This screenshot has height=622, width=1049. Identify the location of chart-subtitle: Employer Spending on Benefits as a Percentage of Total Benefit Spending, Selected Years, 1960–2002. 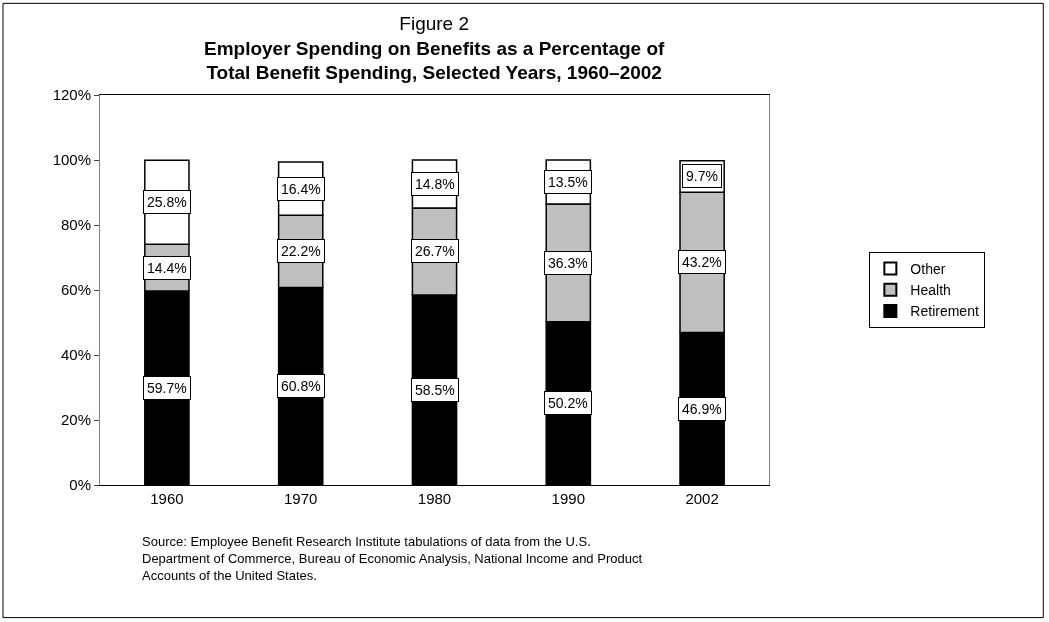
(435, 60).